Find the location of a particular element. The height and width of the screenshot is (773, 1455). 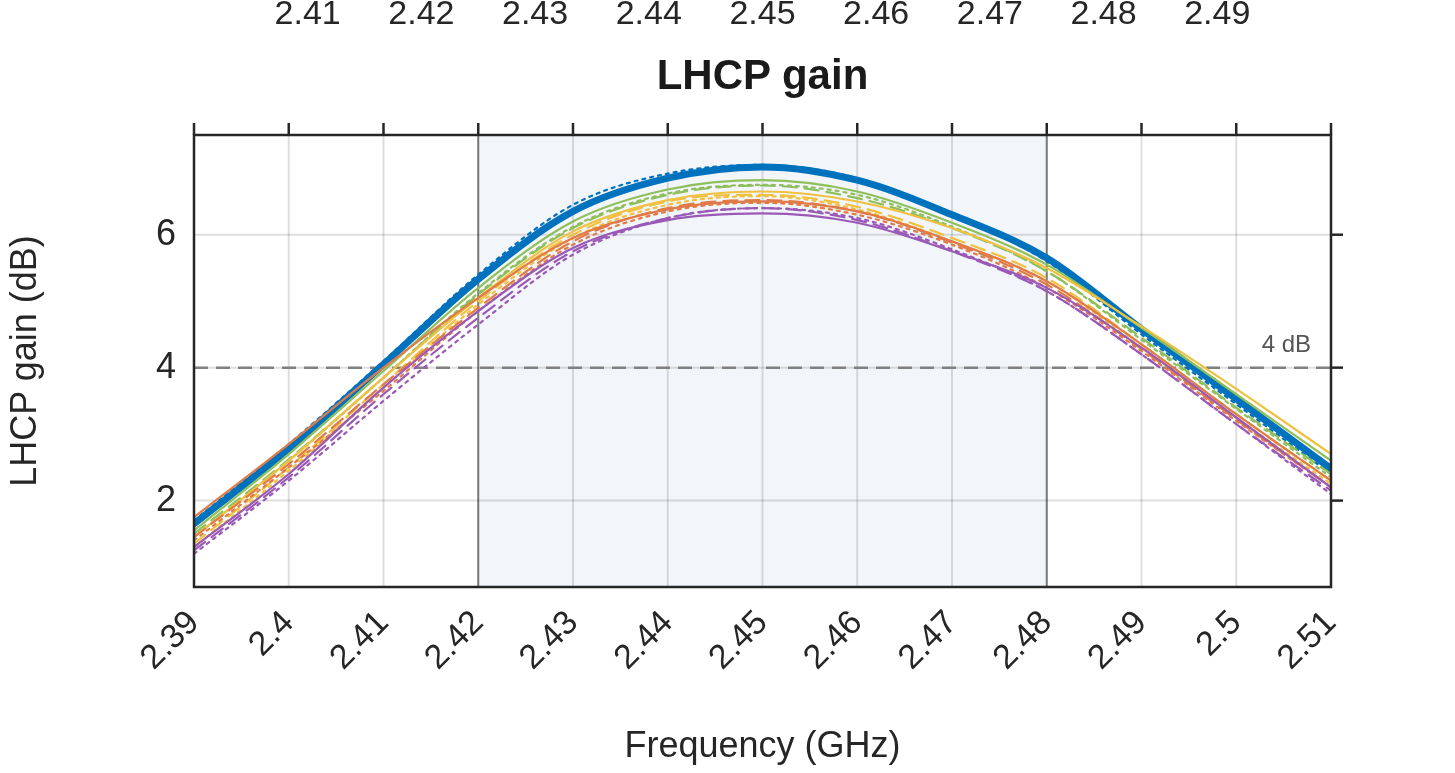

x2-tick-label: 2.41 is located at coordinates (307, 15).